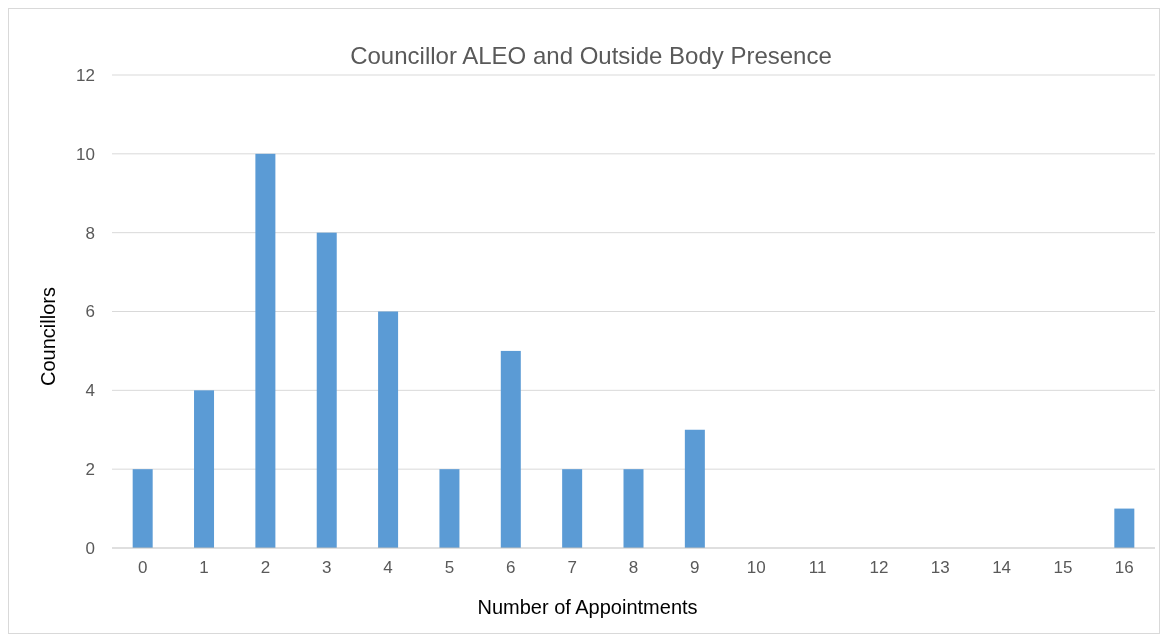 The height and width of the screenshot is (634, 1160). What do you see at coordinates (879, 567) in the screenshot?
I see `x-tick-label: 12` at bounding box center [879, 567].